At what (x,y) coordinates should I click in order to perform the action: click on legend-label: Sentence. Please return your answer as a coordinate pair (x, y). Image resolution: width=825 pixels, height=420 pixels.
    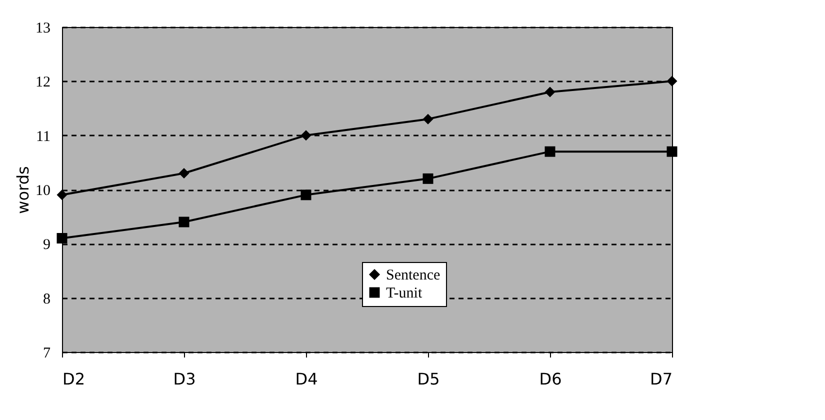
    Looking at the image, I should click on (413, 276).